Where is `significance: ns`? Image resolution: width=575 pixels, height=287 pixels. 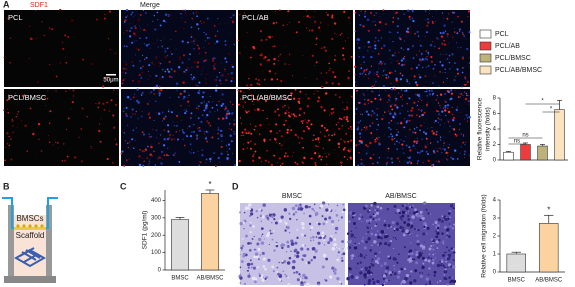 significance: ns is located at coordinates (517, 142).